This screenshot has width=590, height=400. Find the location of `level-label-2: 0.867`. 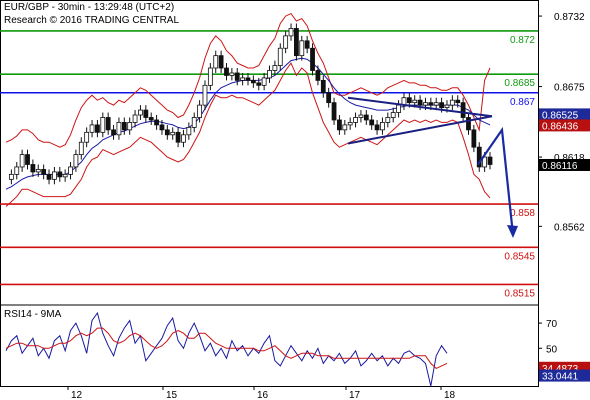

level-label-2: 0.867 is located at coordinates (522, 102).